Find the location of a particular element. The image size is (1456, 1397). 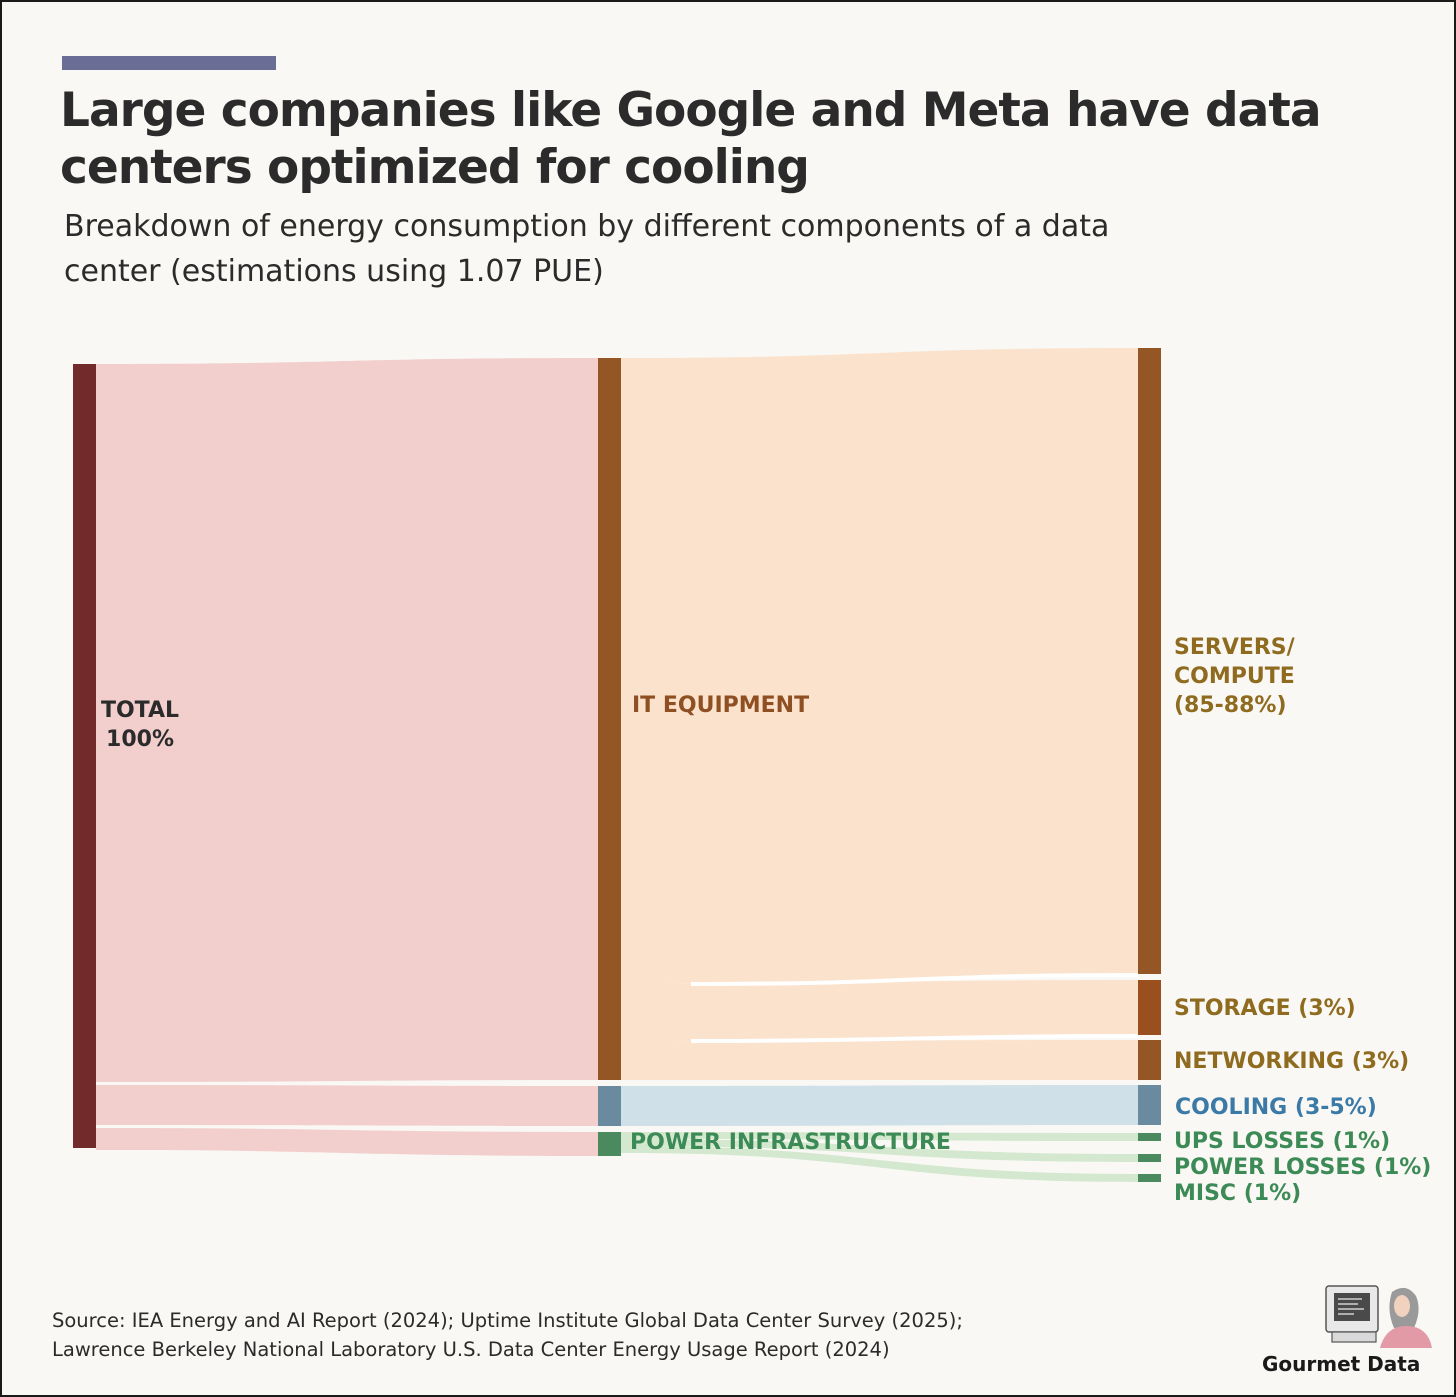

node-power-infrastructure is located at coordinates (609, 1144).